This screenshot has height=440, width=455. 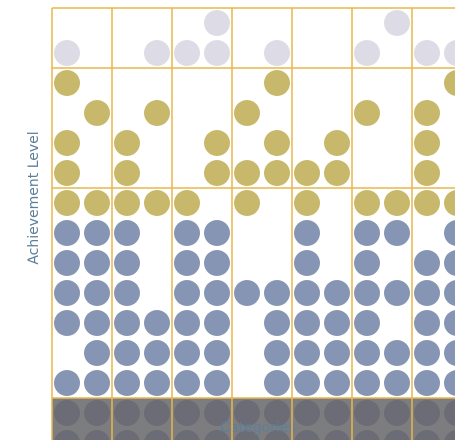 I want to click on x-axis-label: Categories, so click(x=257, y=428).